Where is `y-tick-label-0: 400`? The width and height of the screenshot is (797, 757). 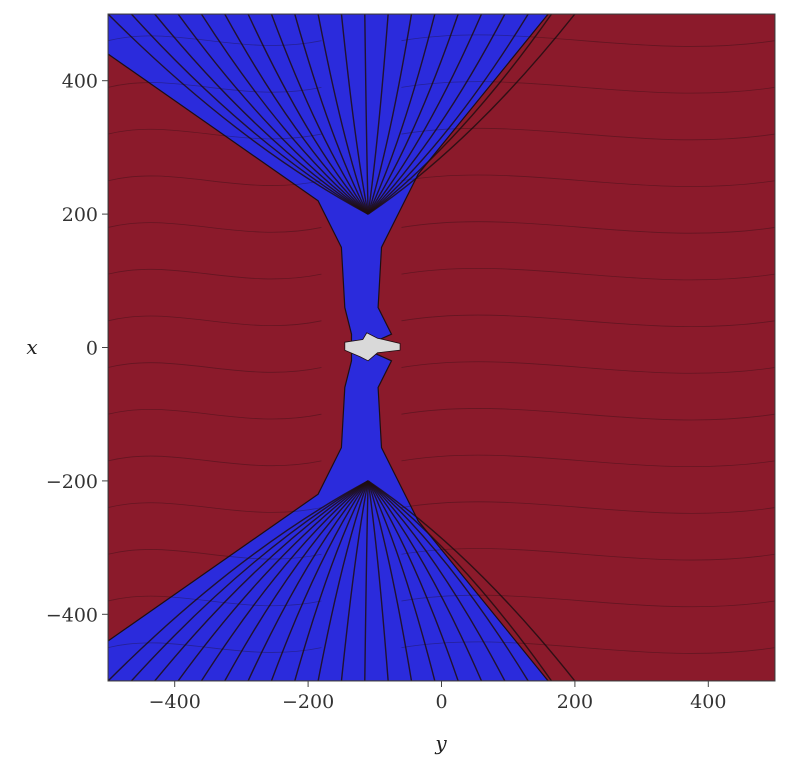 y-tick-label-0: 400 is located at coordinates (80, 82).